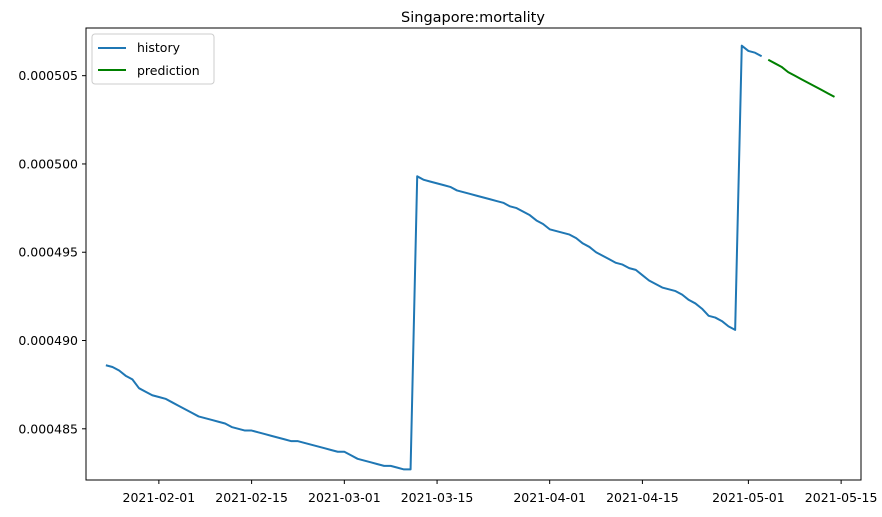  Describe the element at coordinates (549, 497) in the screenshot. I see `x-tick-label: 2021-04-01` at that location.